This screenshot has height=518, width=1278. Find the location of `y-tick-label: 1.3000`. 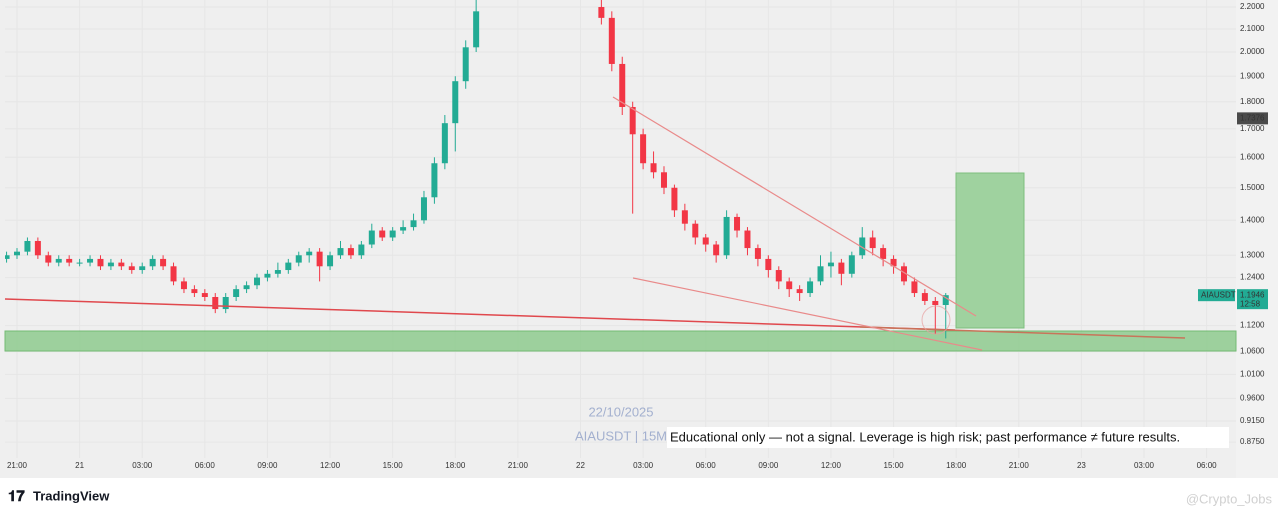

y-tick-label: 1.3000 is located at coordinates (1252, 254).